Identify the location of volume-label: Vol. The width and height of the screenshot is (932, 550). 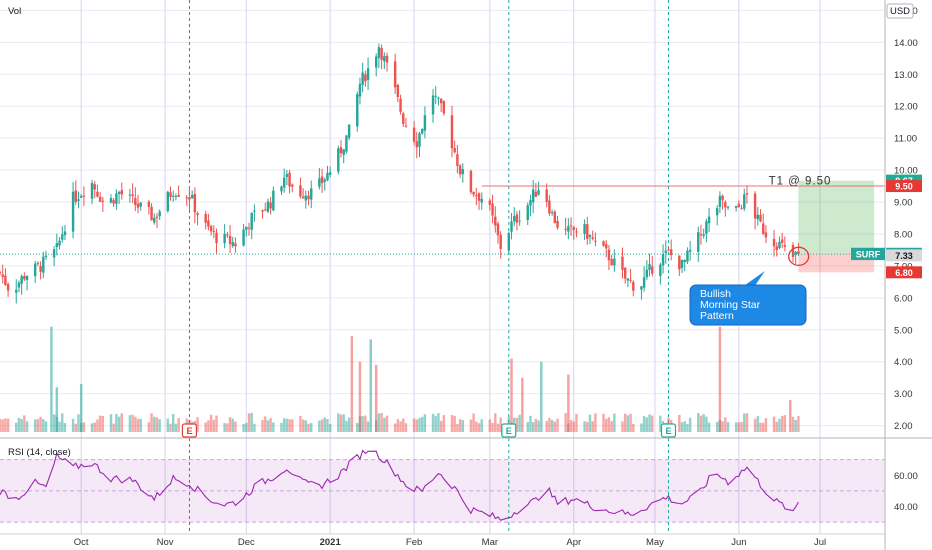
(14, 11).